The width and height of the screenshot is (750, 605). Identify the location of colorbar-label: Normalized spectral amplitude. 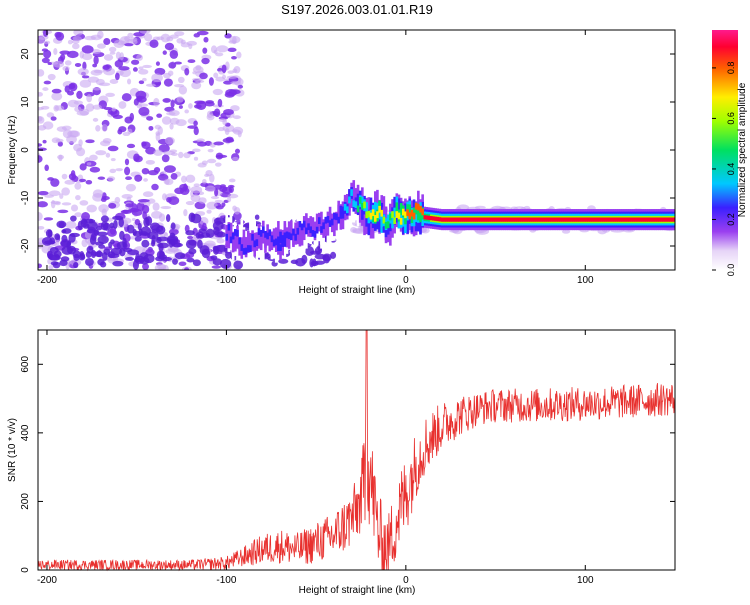
(742, 149).